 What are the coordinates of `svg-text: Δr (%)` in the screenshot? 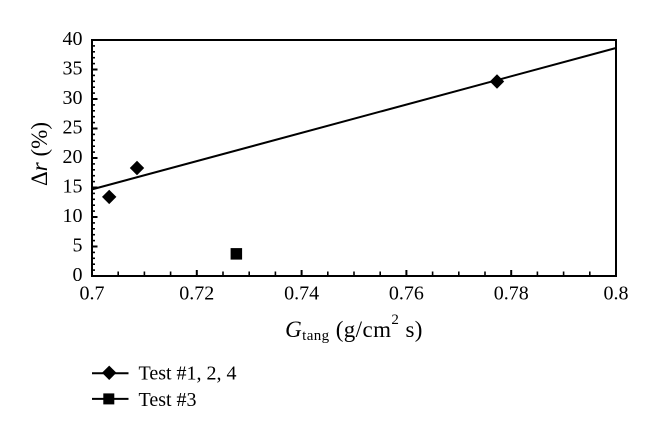 It's located at (39, 154).